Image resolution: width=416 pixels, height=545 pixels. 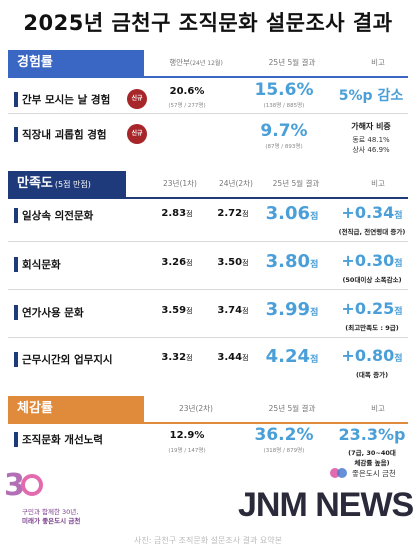 I want to click on news-wordmark: JNM NEWS, so click(x=326, y=505).